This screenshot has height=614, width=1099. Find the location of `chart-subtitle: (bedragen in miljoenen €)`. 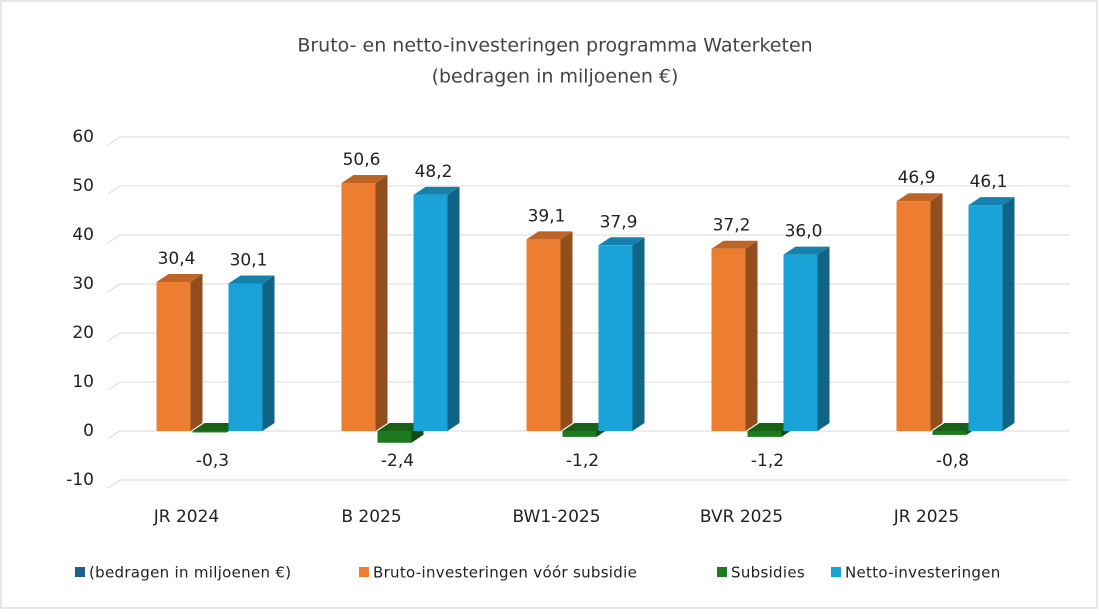

chart-subtitle: (bedragen in miljoenen €) is located at coordinates (555, 77).